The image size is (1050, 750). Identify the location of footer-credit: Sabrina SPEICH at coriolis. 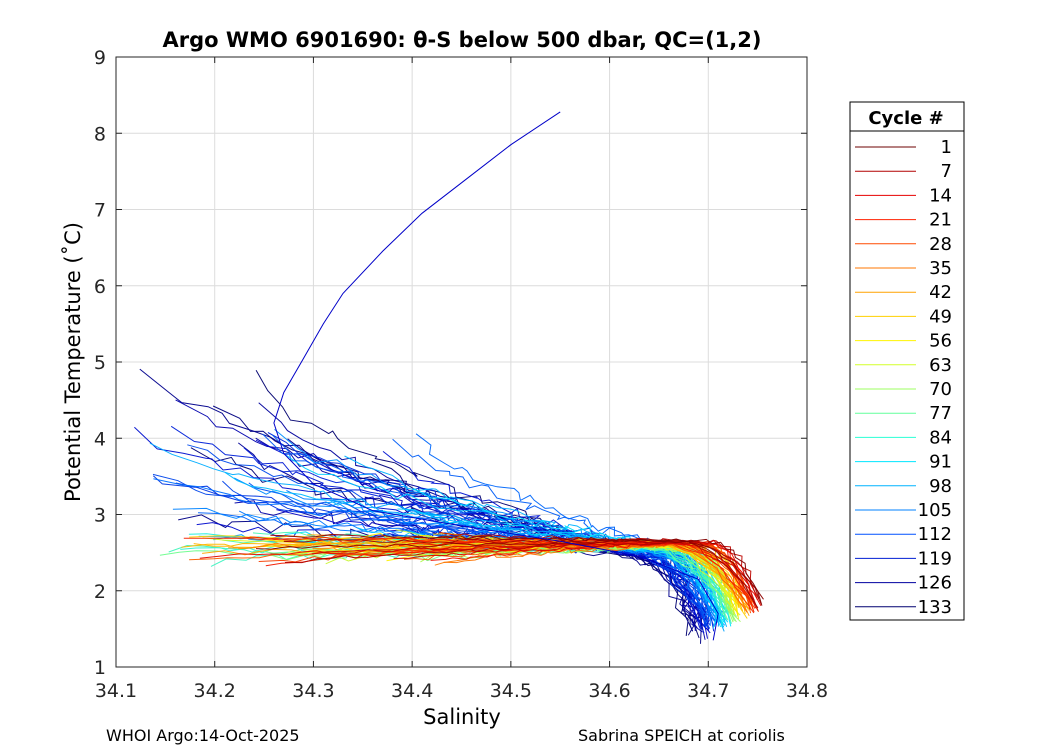
(681, 735).